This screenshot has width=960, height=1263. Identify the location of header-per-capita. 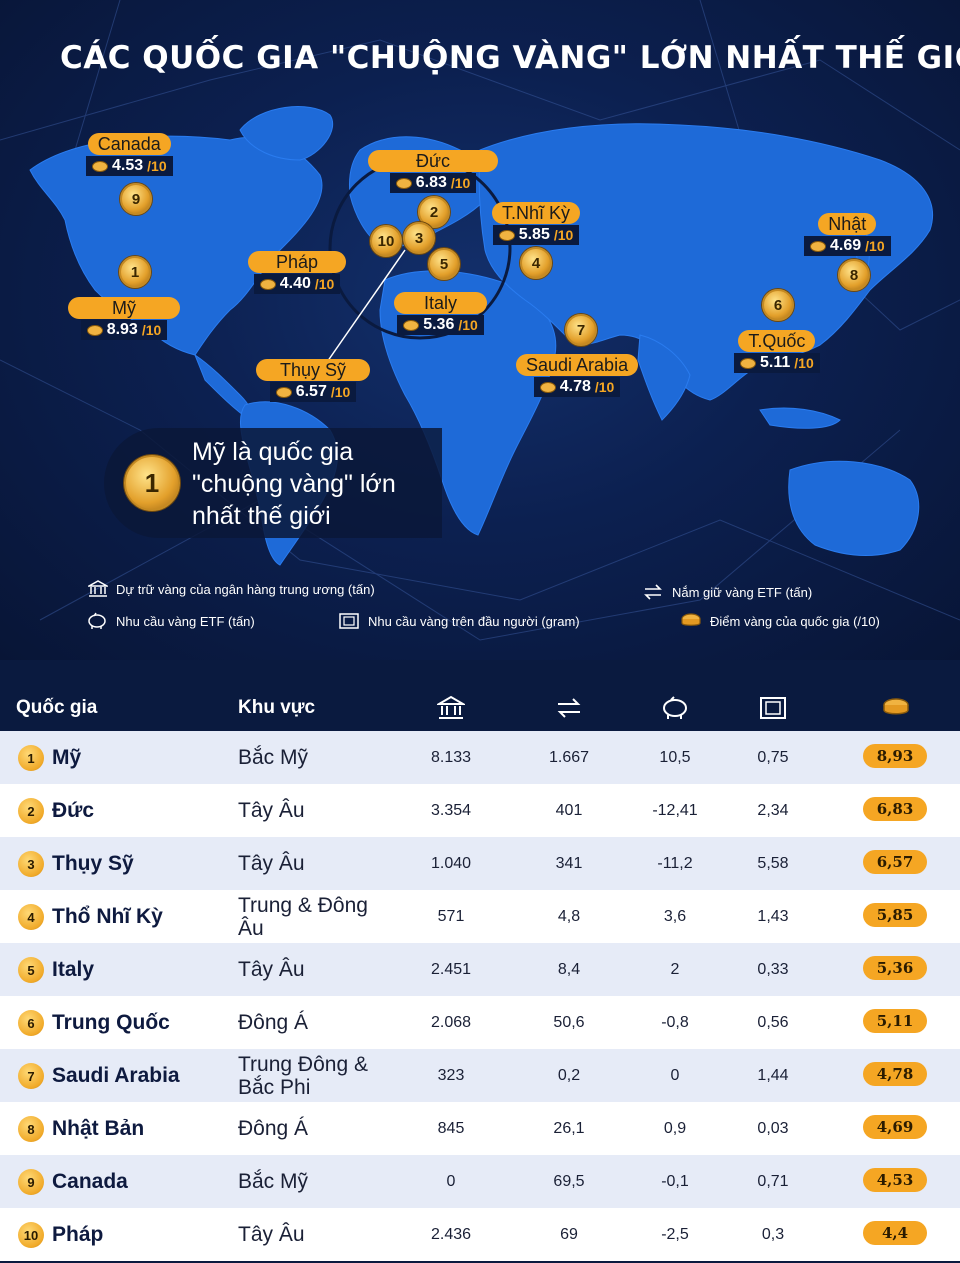
(773, 708).